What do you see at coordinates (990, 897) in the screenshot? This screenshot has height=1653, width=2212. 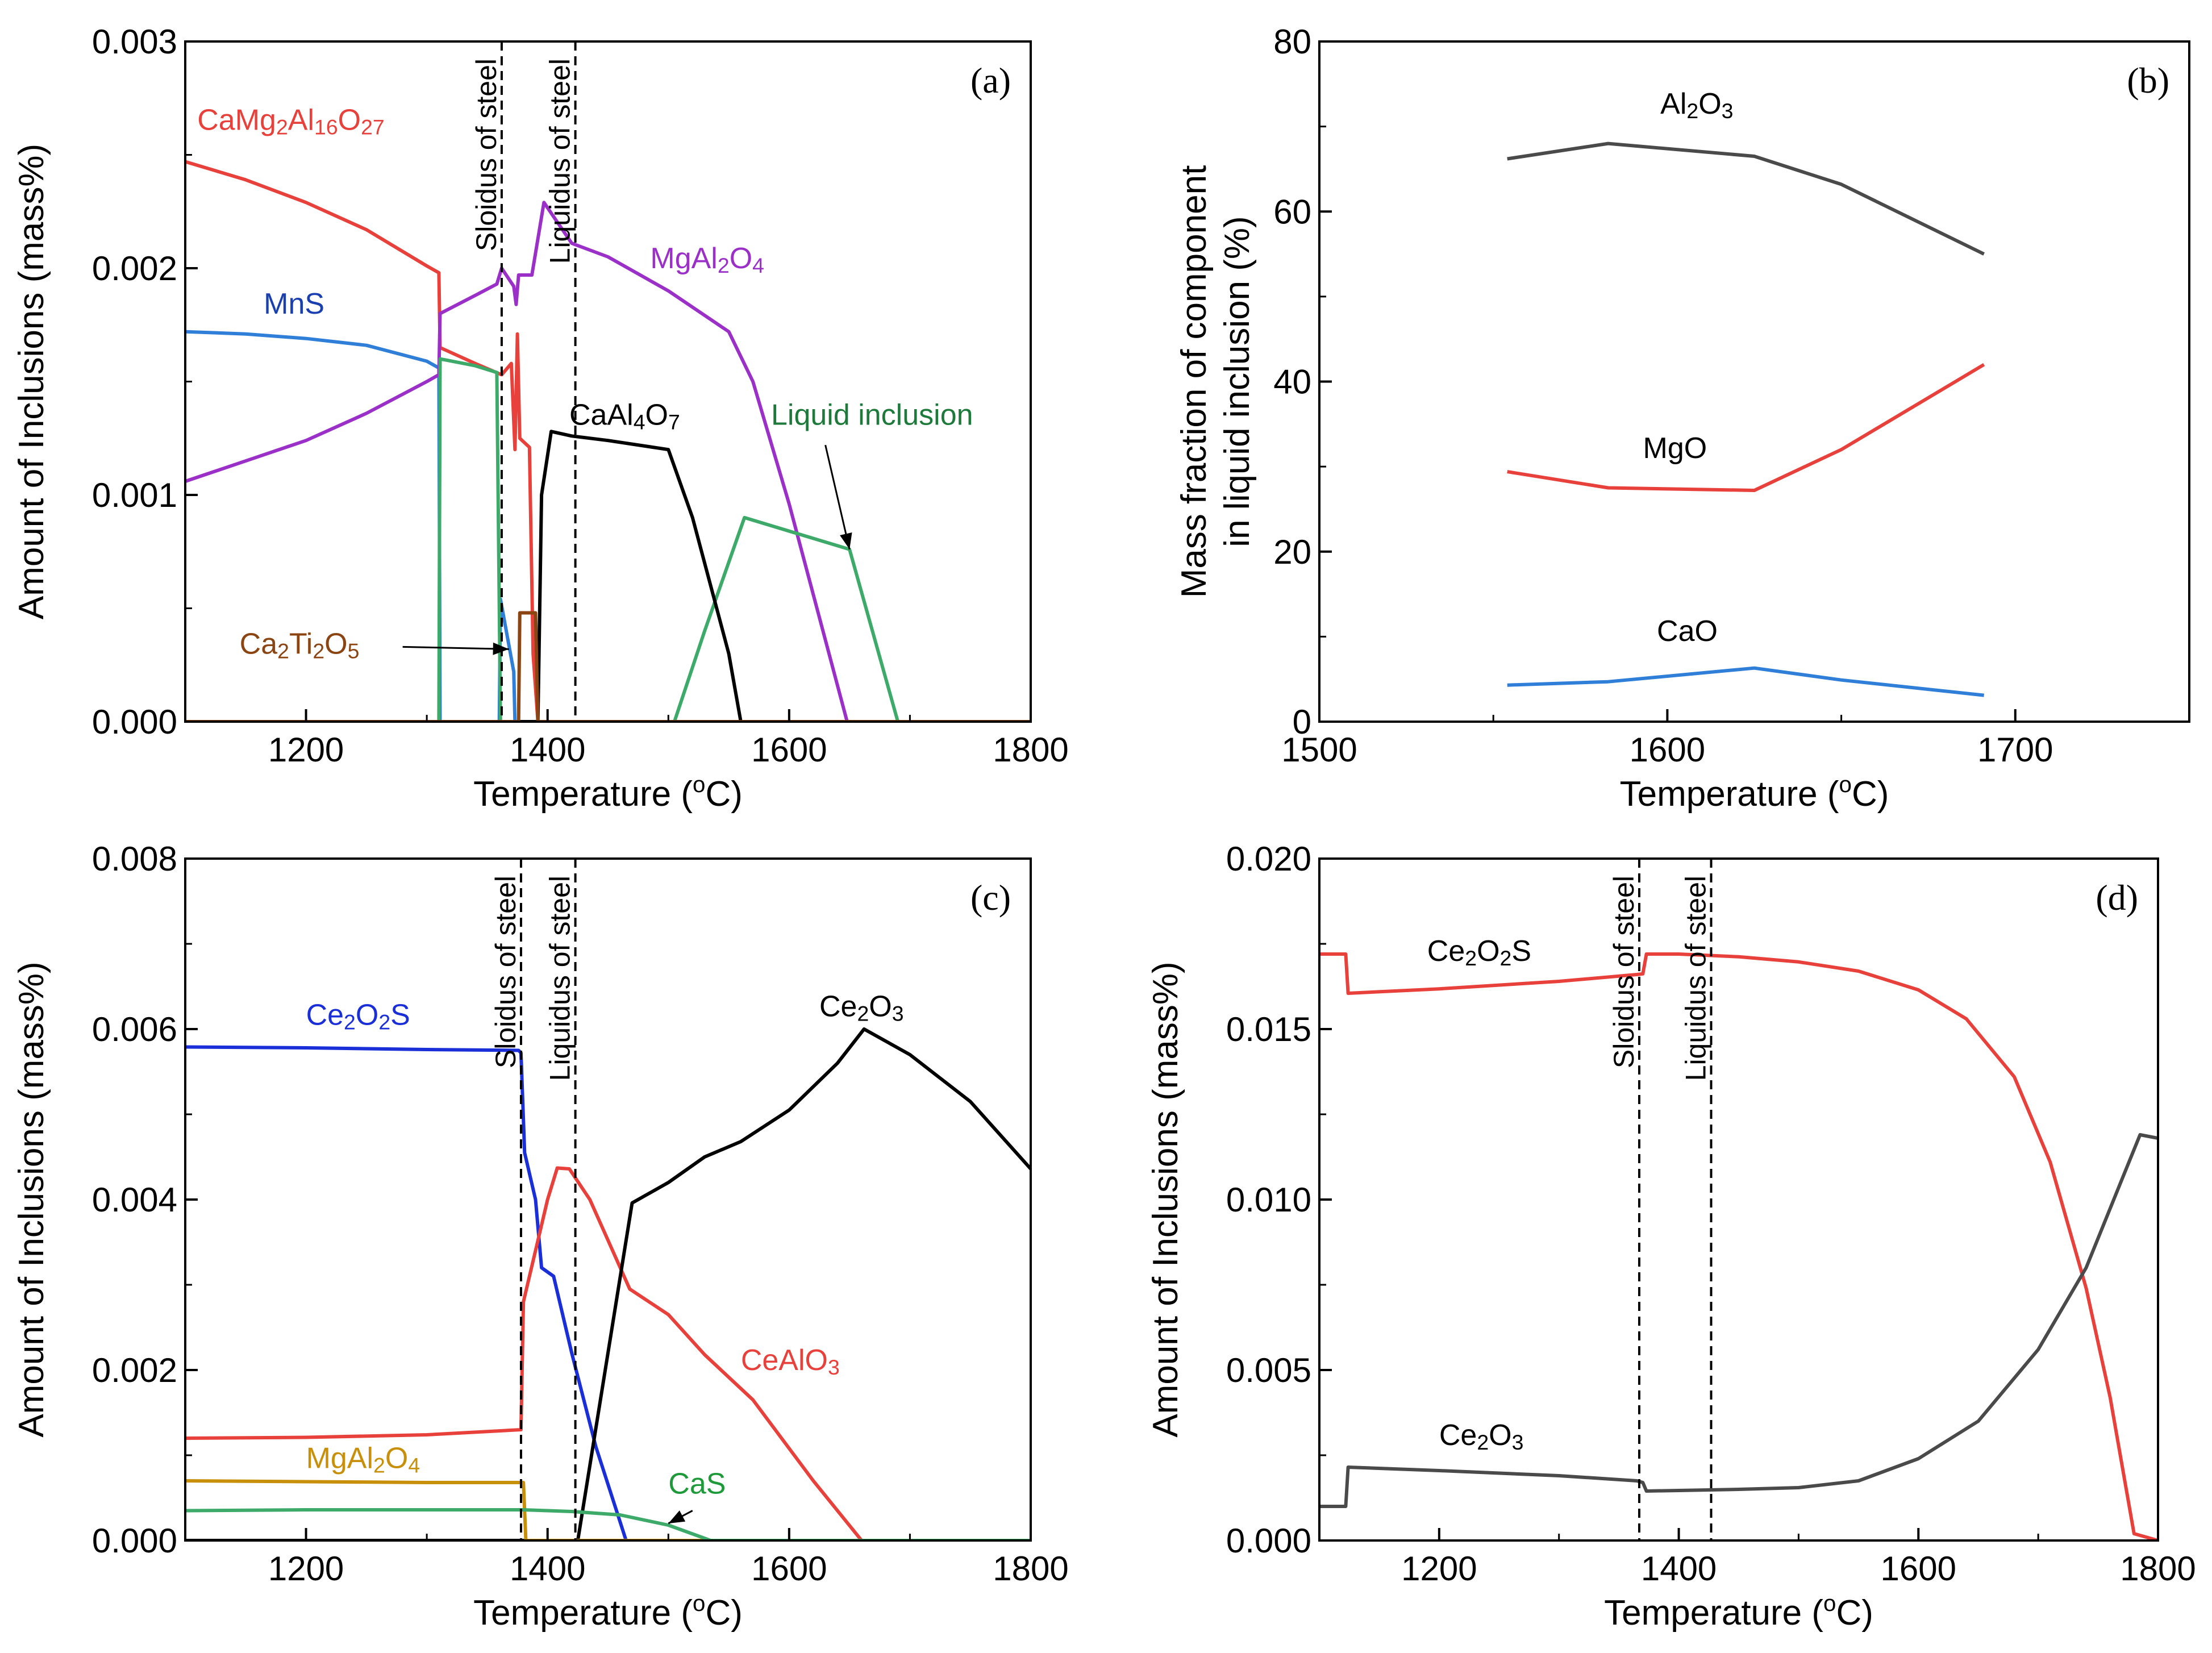 I see `panel-letter: (c)` at bounding box center [990, 897].